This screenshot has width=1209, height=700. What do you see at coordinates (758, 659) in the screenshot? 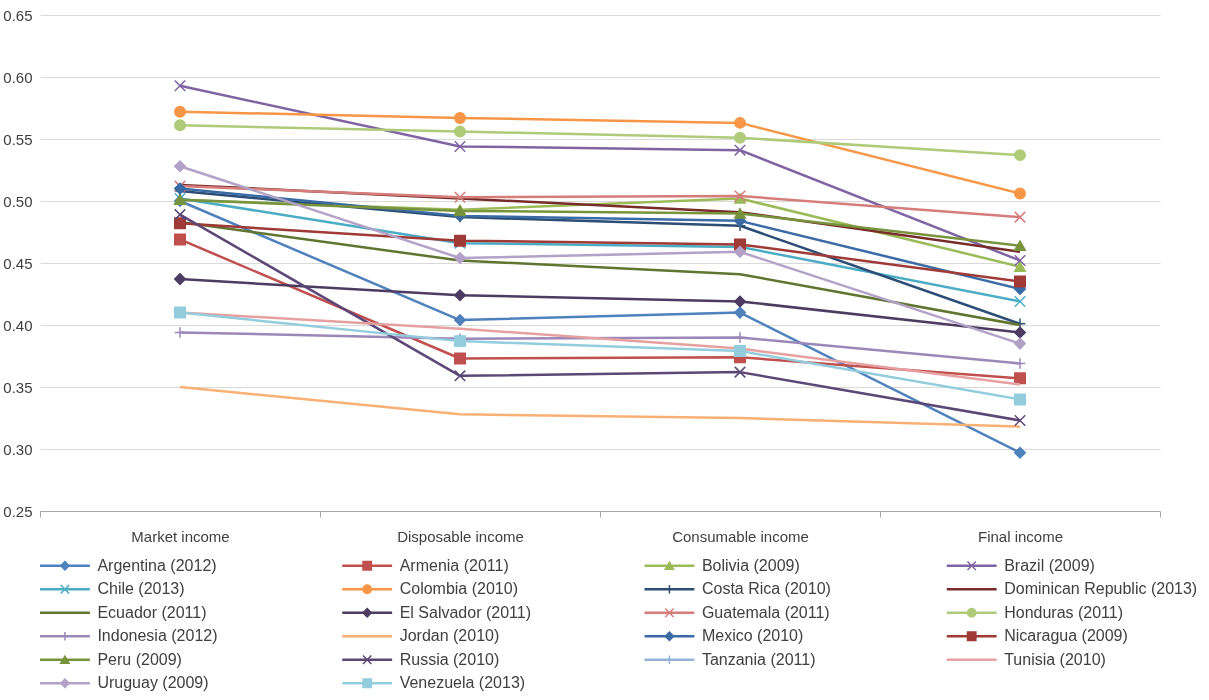
I see `legend-label: Tanzania (2011)` at bounding box center [758, 659].